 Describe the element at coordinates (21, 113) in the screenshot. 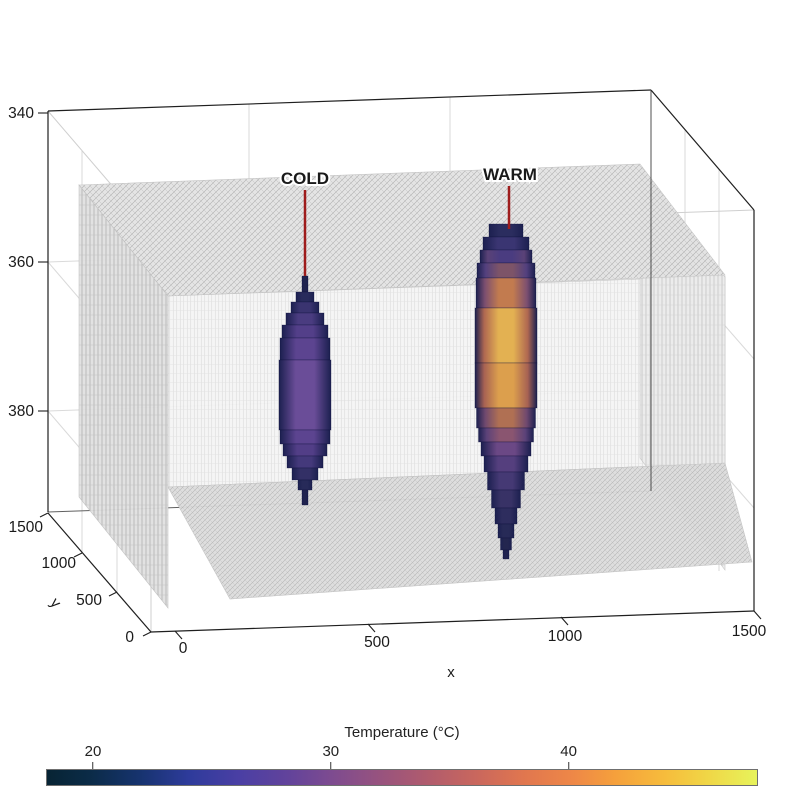

I see `z-tick-340: 340` at that location.